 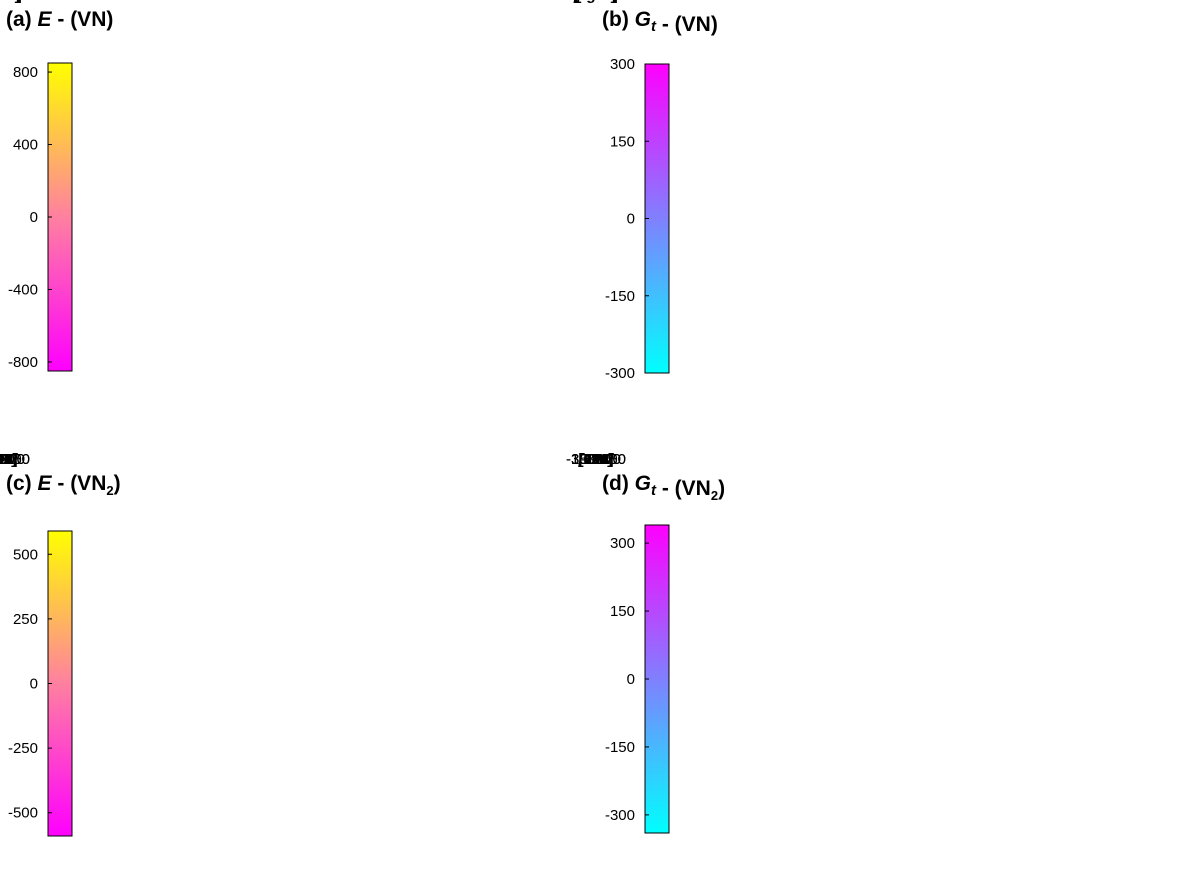 I want to click on x-tick-label: -800, so click(x=7, y=2).